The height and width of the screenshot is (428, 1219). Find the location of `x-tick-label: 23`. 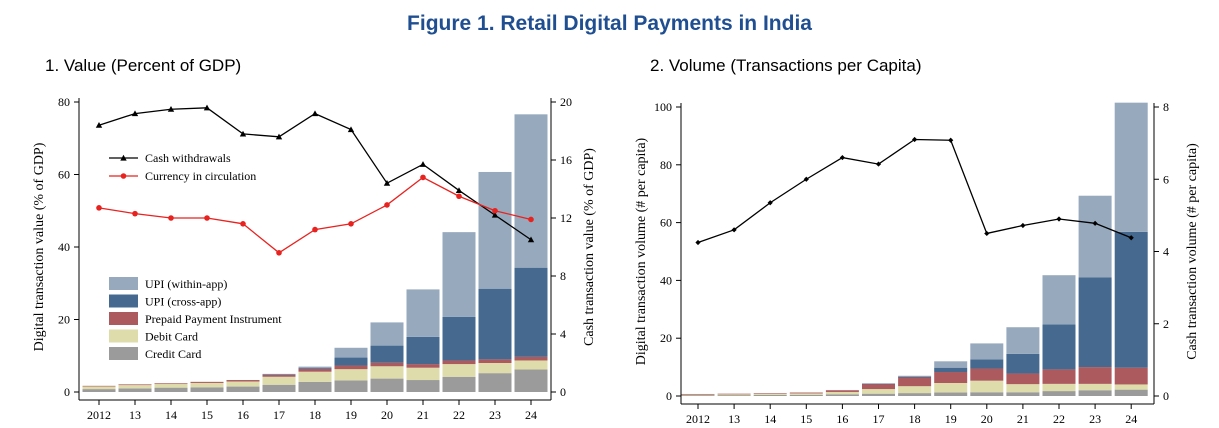

x-tick-label: 23 is located at coordinates (1095, 419).